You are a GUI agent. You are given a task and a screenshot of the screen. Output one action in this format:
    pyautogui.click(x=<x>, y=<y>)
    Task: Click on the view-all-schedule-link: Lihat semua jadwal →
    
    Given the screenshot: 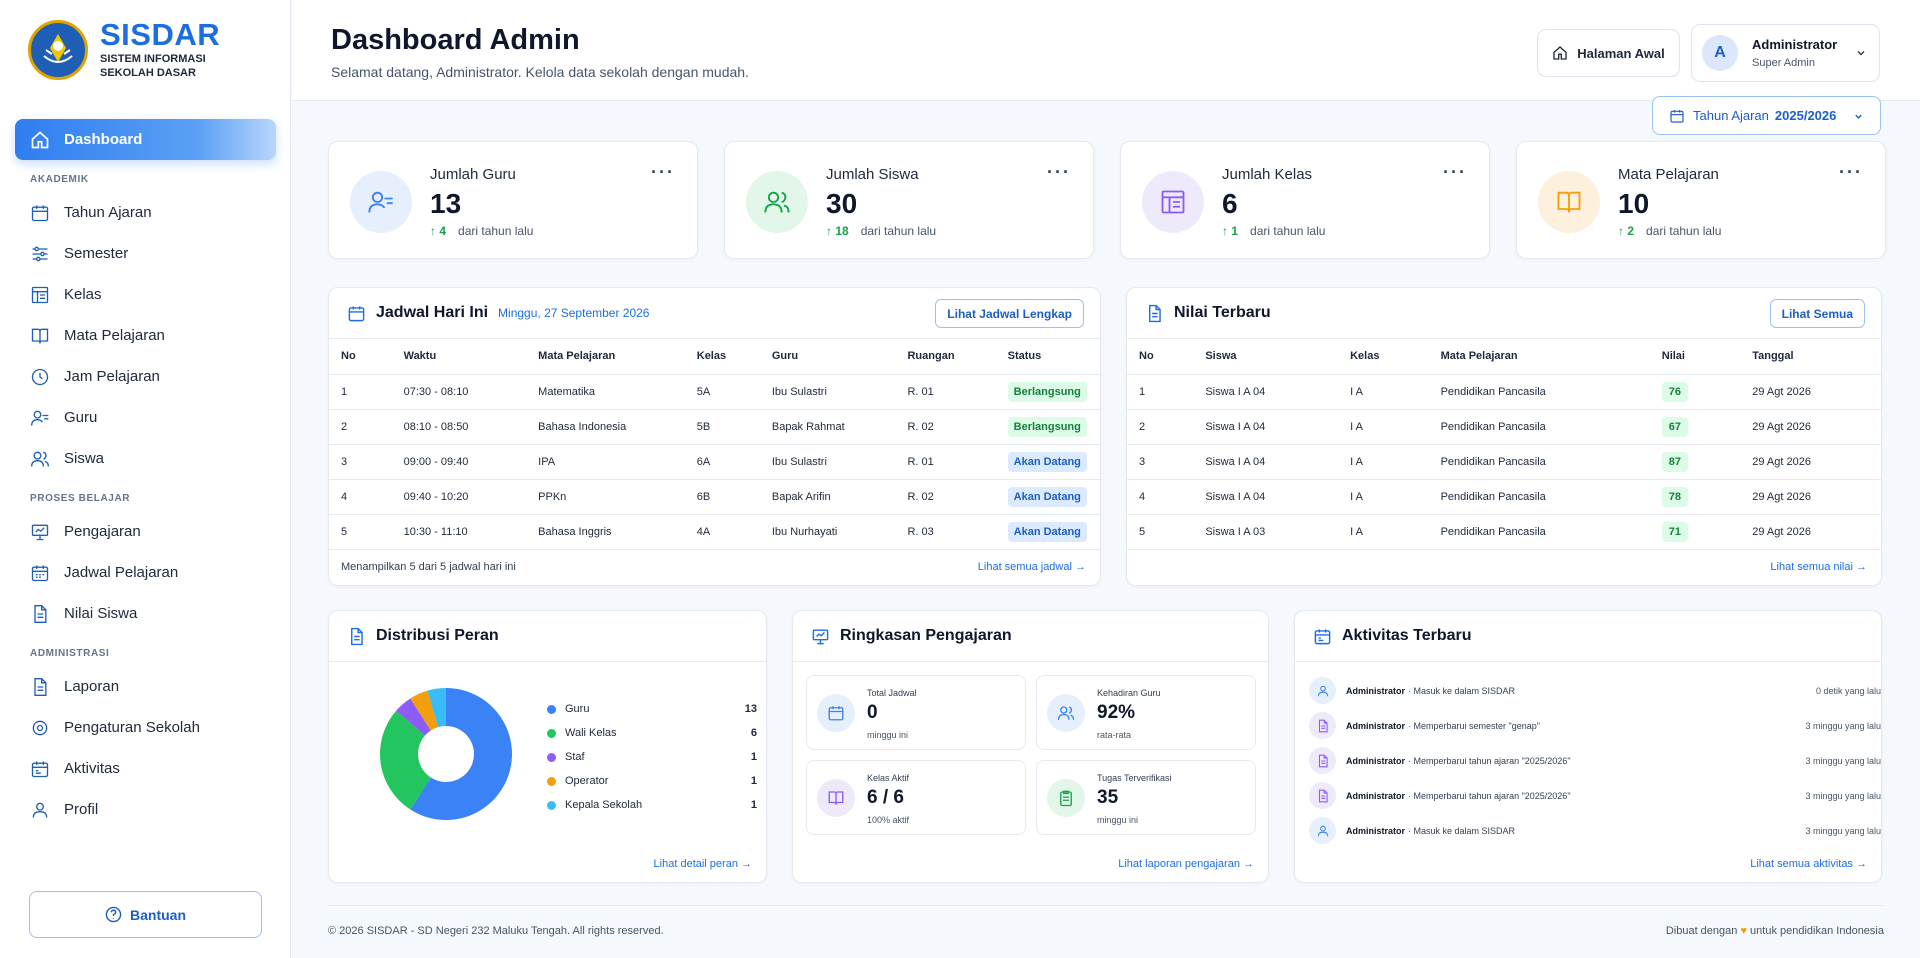 What is the action you would take?
    pyautogui.click(x=1031, y=567)
    